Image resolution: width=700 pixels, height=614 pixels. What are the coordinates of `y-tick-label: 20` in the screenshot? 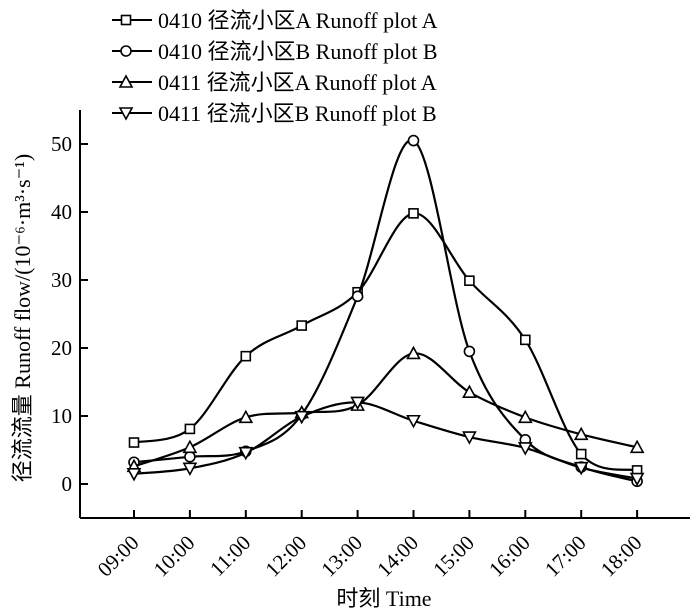 It's located at (61, 348).